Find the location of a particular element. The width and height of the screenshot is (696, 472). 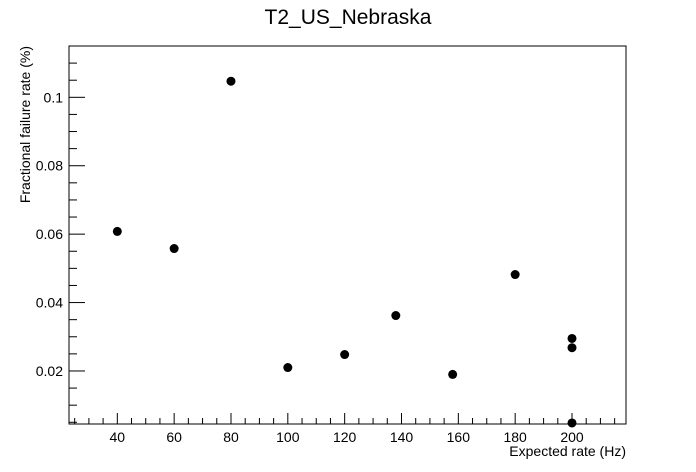

y-tick-label: 0.02 is located at coordinates (49, 371).